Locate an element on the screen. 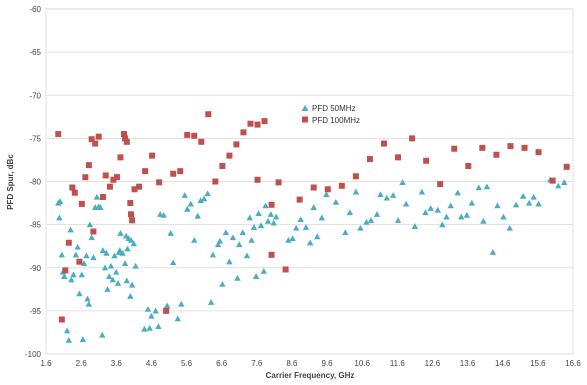  legend-box is located at coordinates (335, 114).